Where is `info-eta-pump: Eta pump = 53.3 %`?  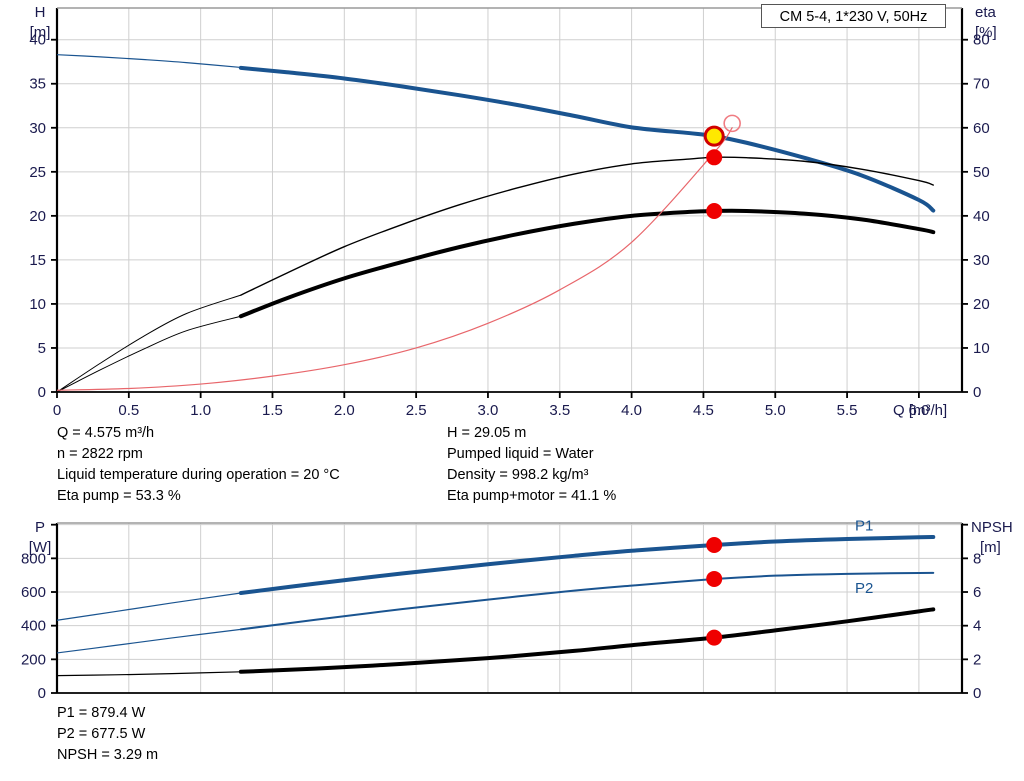
info-eta-pump: Eta pump = 53.3 % is located at coordinates (119, 496).